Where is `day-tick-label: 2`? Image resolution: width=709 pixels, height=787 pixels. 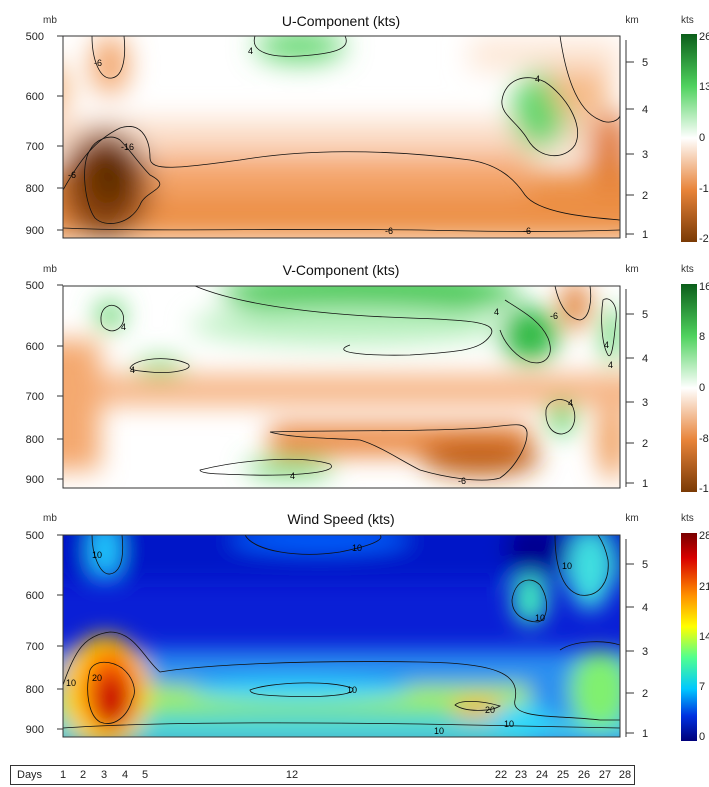 day-tick-label: 2 is located at coordinates (83, 775).